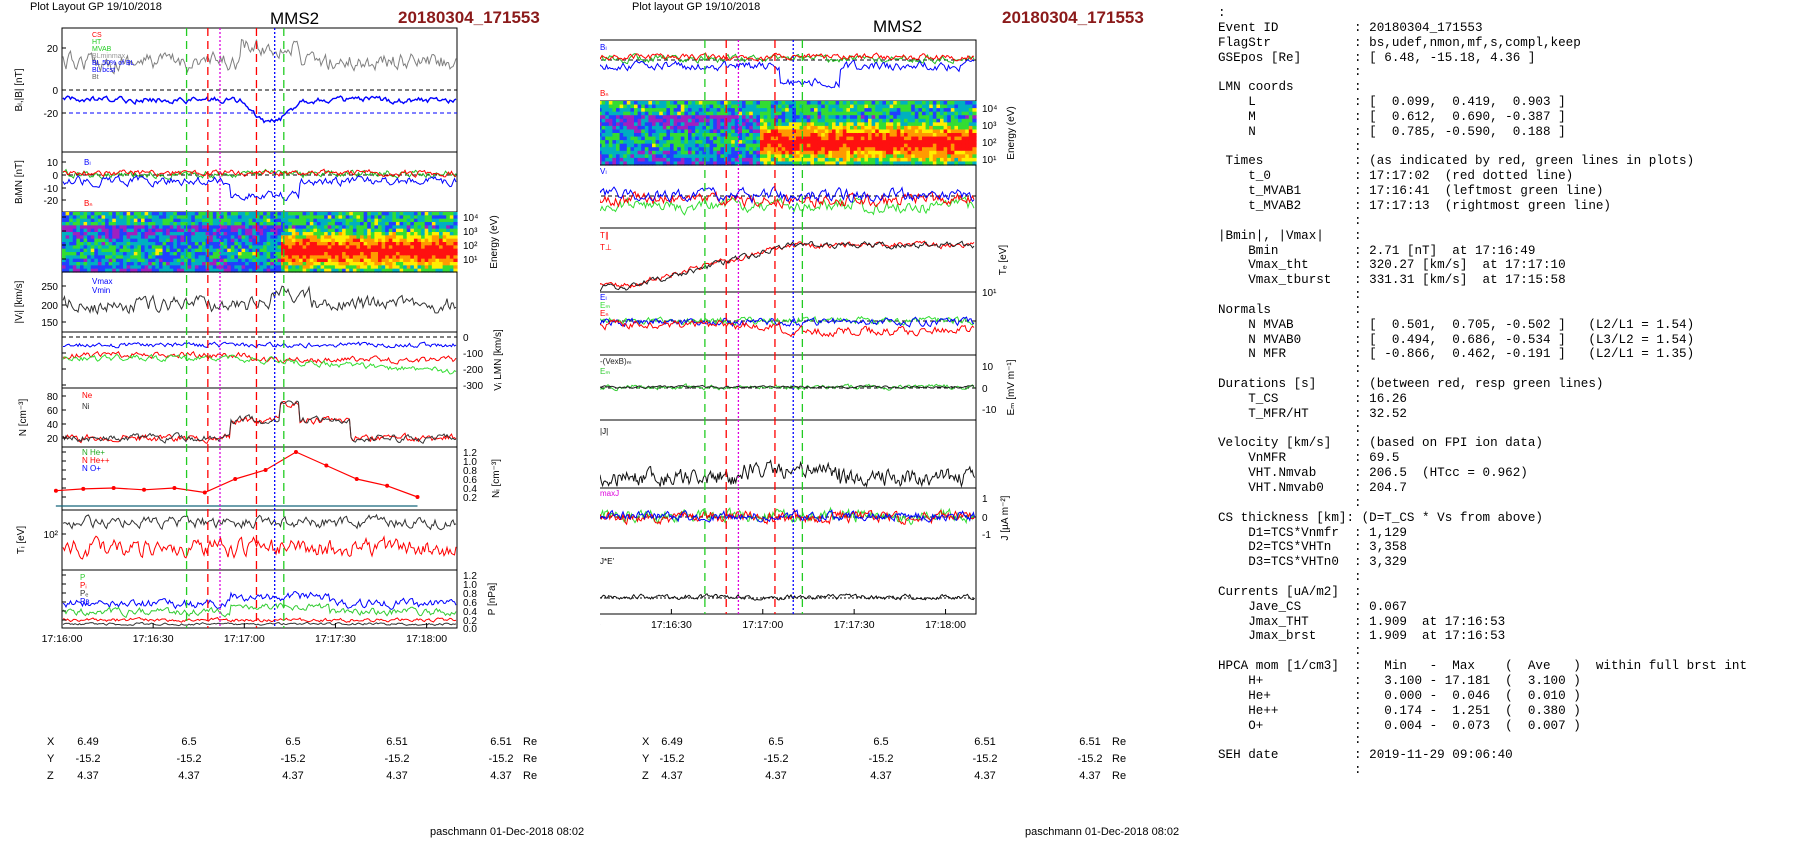 The image size is (1804, 841). What do you see at coordinates (470, 260) in the screenshot?
I see `y-tick-label: 10¹` at bounding box center [470, 260].